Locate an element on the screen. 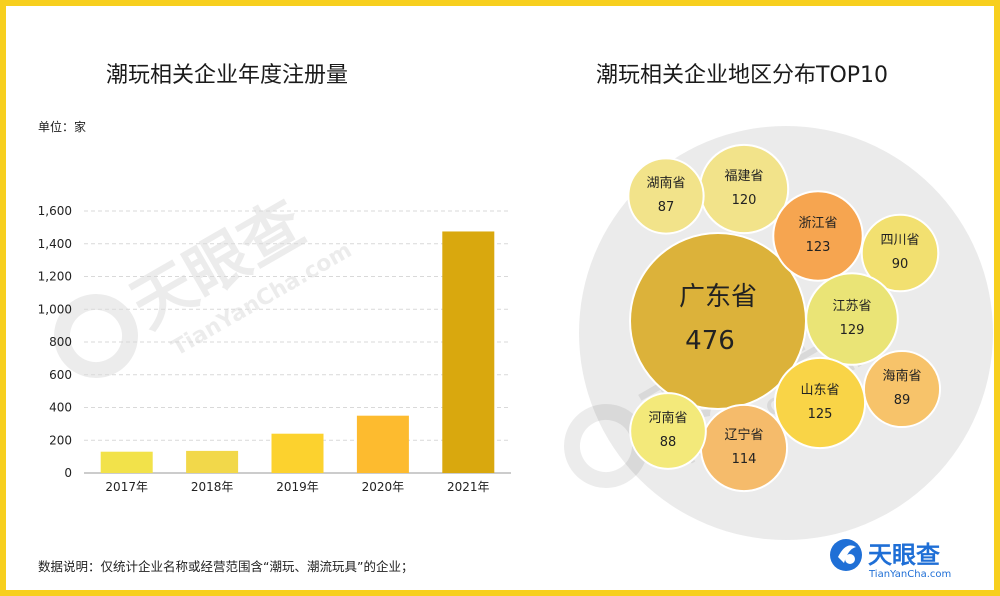 The height and width of the screenshot is (596, 1000). x-tick-label: 2020年 is located at coordinates (383, 487).